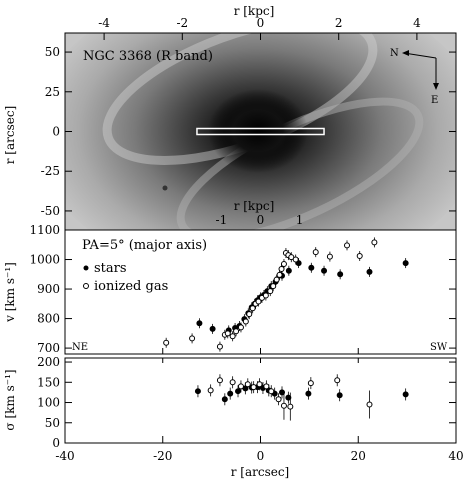  Describe the element at coordinates (44, 260) in the screenshot. I see `velocity-y-tick-label: 1000` at that location.